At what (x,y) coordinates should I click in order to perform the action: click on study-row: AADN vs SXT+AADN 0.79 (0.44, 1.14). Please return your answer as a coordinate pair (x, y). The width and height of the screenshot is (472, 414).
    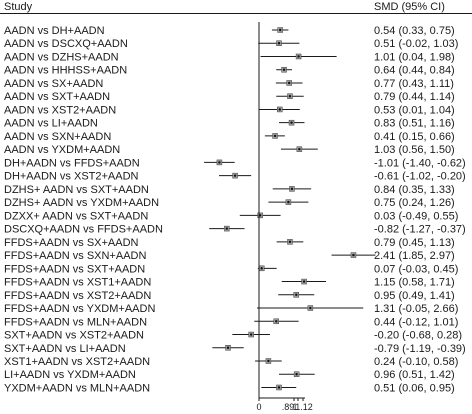
    Looking at the image, I should click on (229, 97).